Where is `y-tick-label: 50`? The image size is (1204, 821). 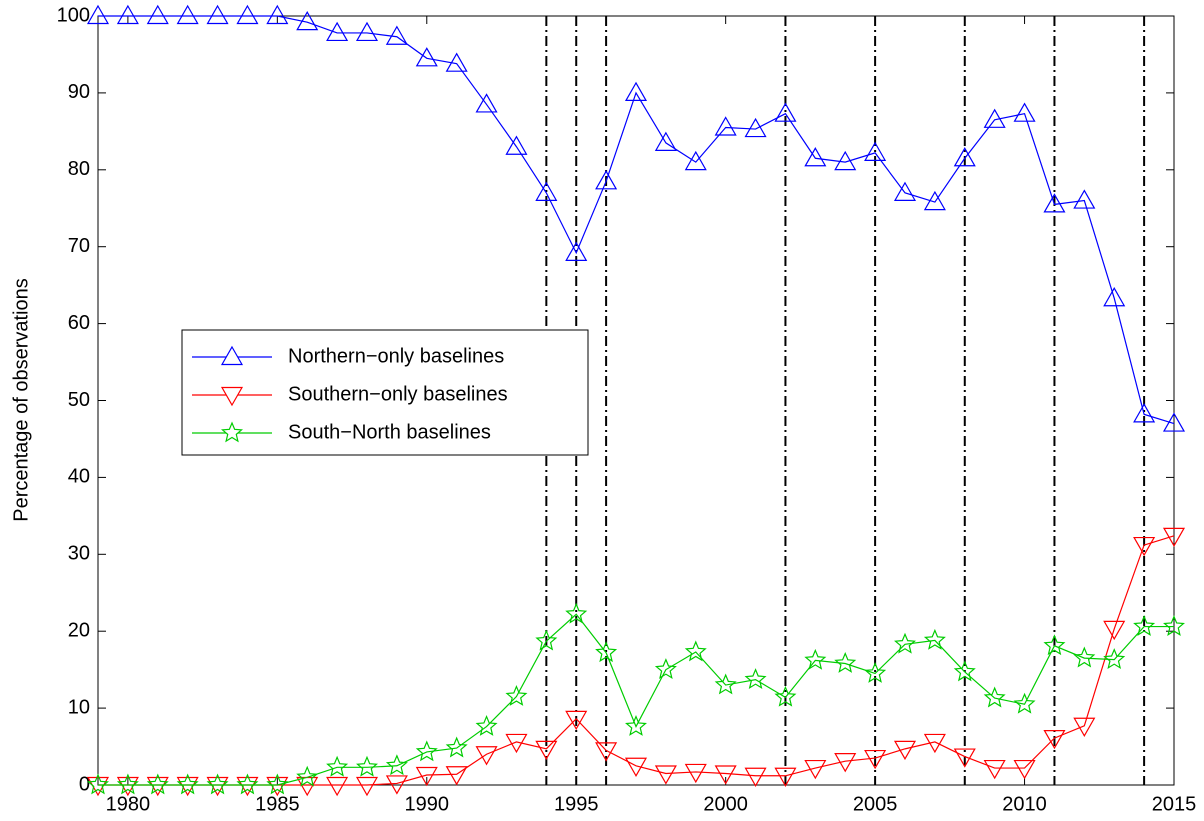 y-tick-label: 50 is located at coordinates (79, 400).